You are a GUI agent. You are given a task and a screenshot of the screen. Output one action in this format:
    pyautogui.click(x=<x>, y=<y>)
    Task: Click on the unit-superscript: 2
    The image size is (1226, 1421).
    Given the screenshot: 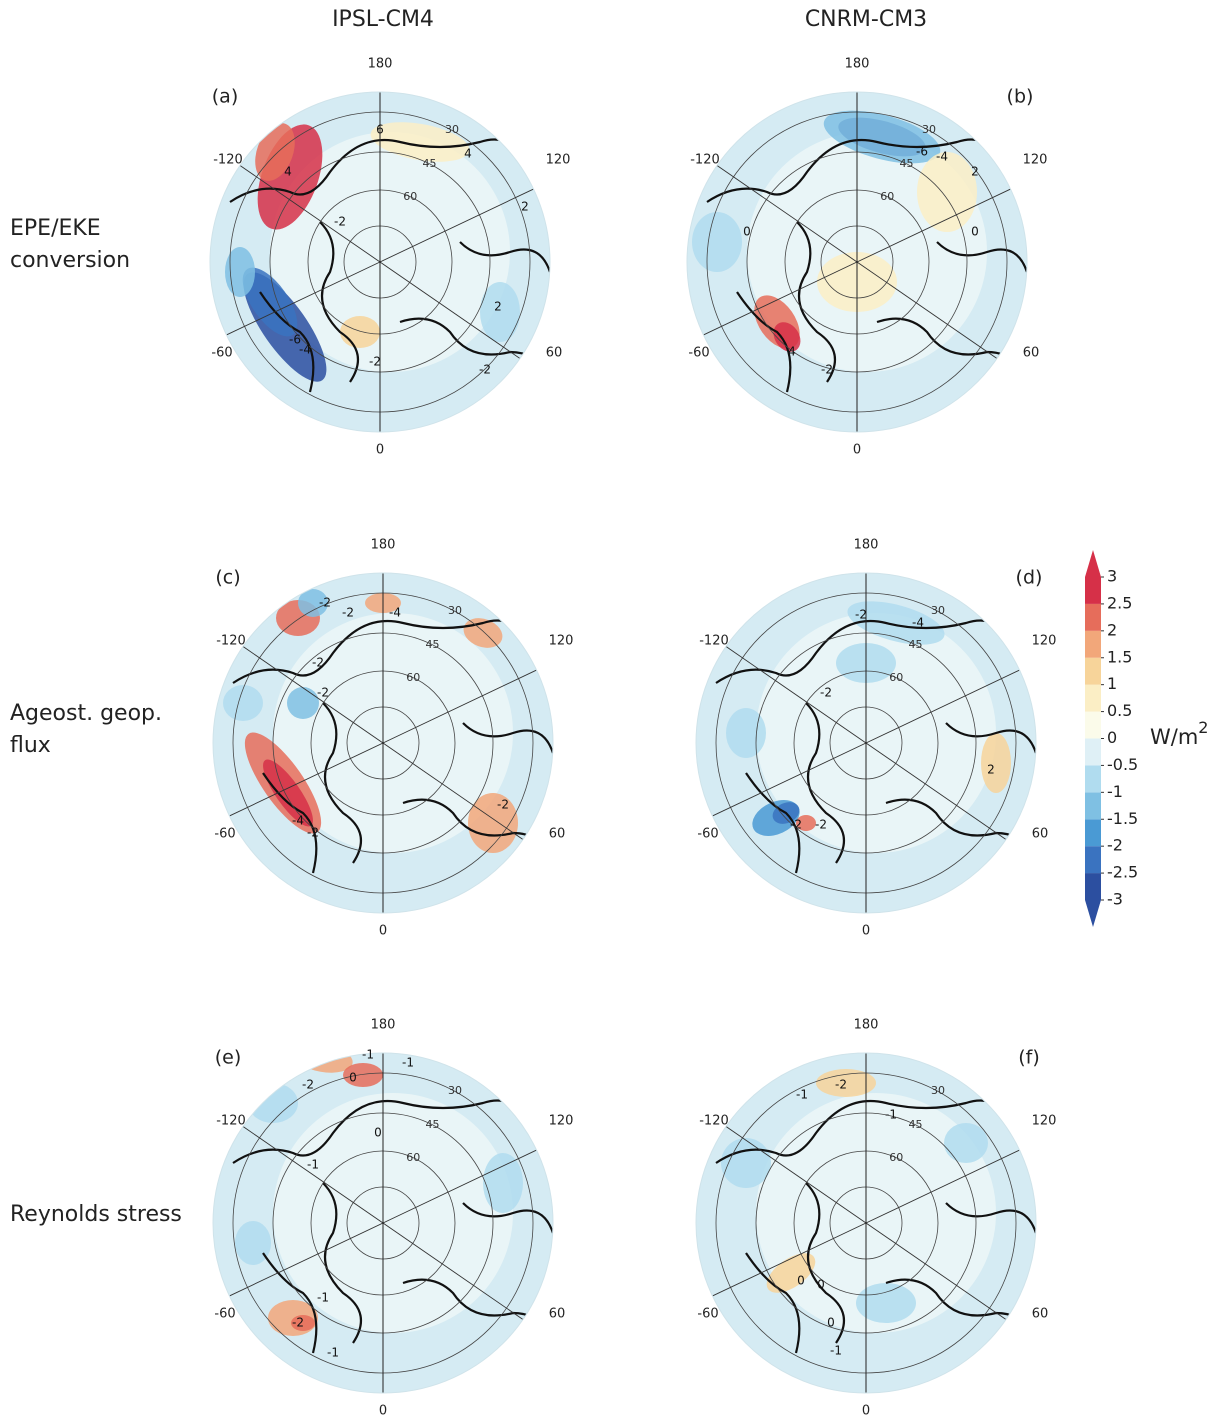 What is the action you would take?
    pyautogui.click(x=1203, y=727)
    